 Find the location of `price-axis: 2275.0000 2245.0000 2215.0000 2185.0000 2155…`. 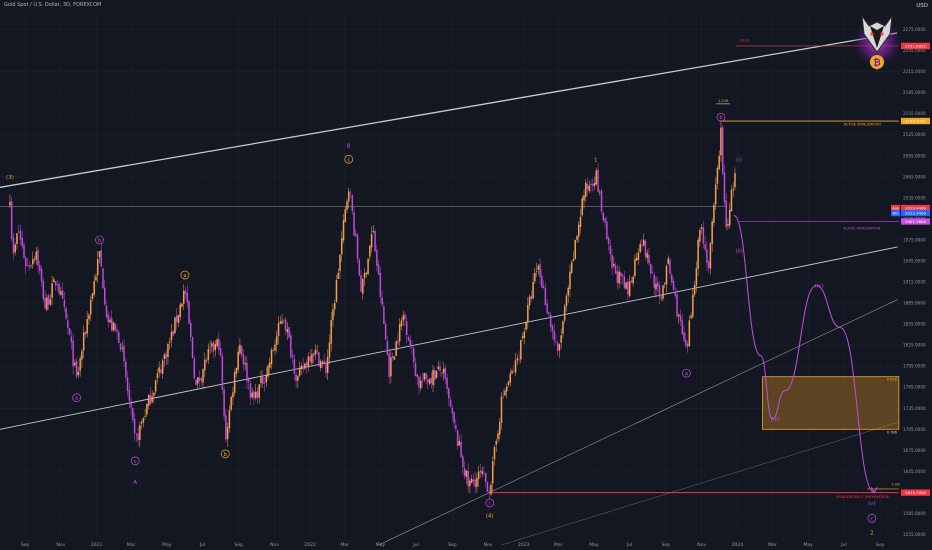

price-axis: 2275.0000 2245.0000 2215.0000 2185.0000 2155… is located at coordinates (911, 275).